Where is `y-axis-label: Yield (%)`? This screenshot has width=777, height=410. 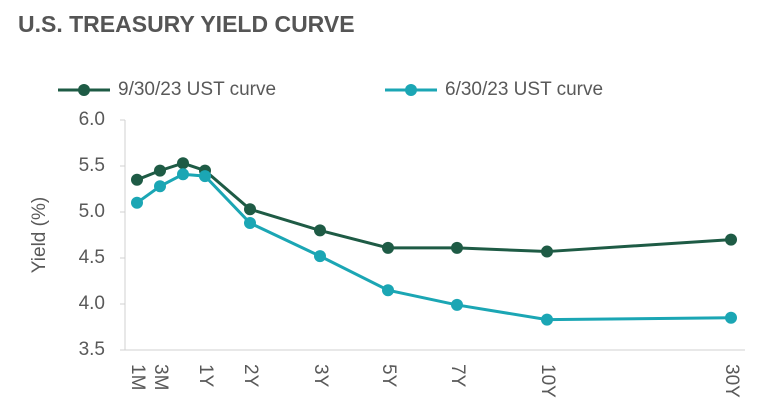
y-axis-label: Yield (%) is located at coordinates (39, 235).